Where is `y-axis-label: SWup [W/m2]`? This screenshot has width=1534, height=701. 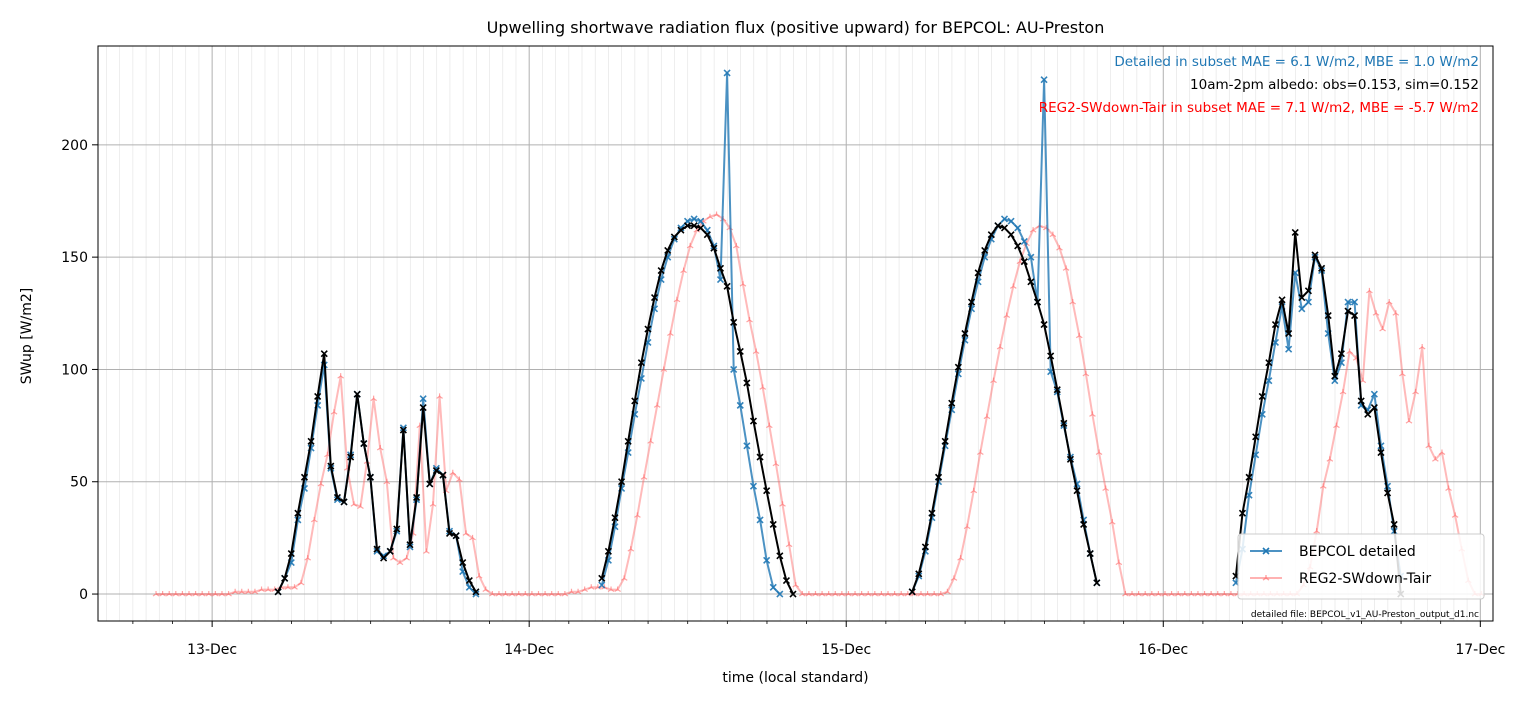 y-axis-label: SWup [W/m2] is located at coordinates (27, 336).